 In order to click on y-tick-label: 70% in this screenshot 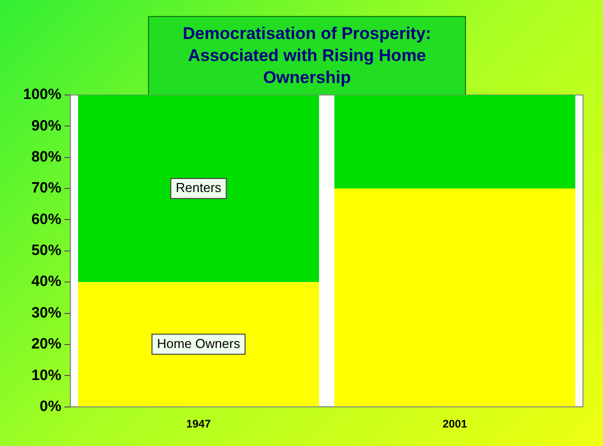, I will do `click(46, 188)`.